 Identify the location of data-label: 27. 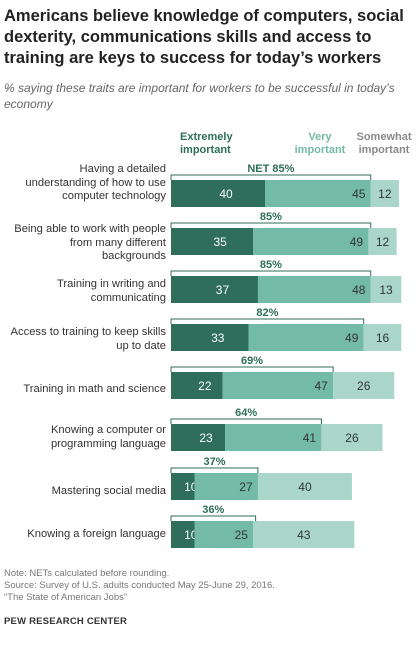
(246, 487).